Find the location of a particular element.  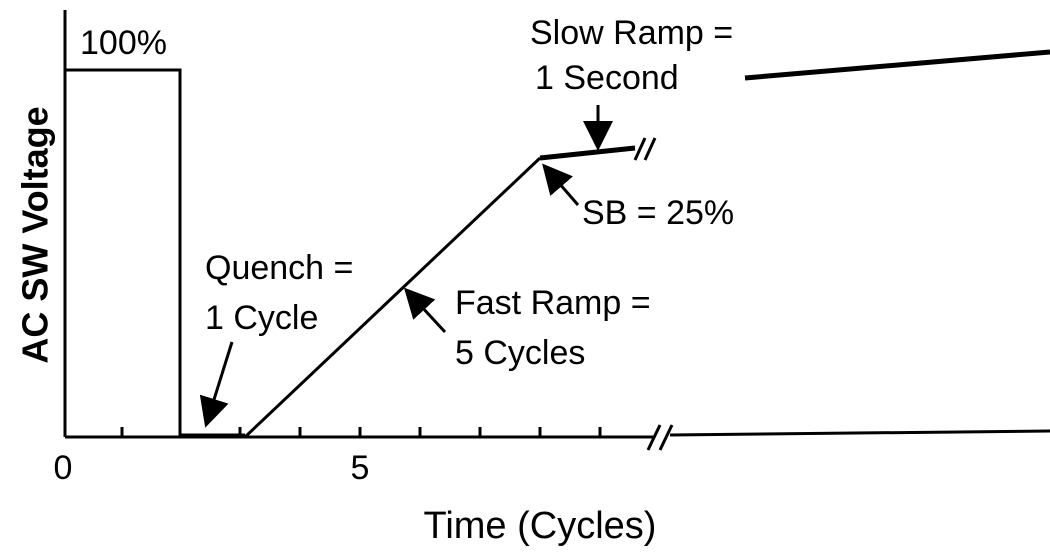

annotation: Slow Ramp = is located at coordinates (631, 33).